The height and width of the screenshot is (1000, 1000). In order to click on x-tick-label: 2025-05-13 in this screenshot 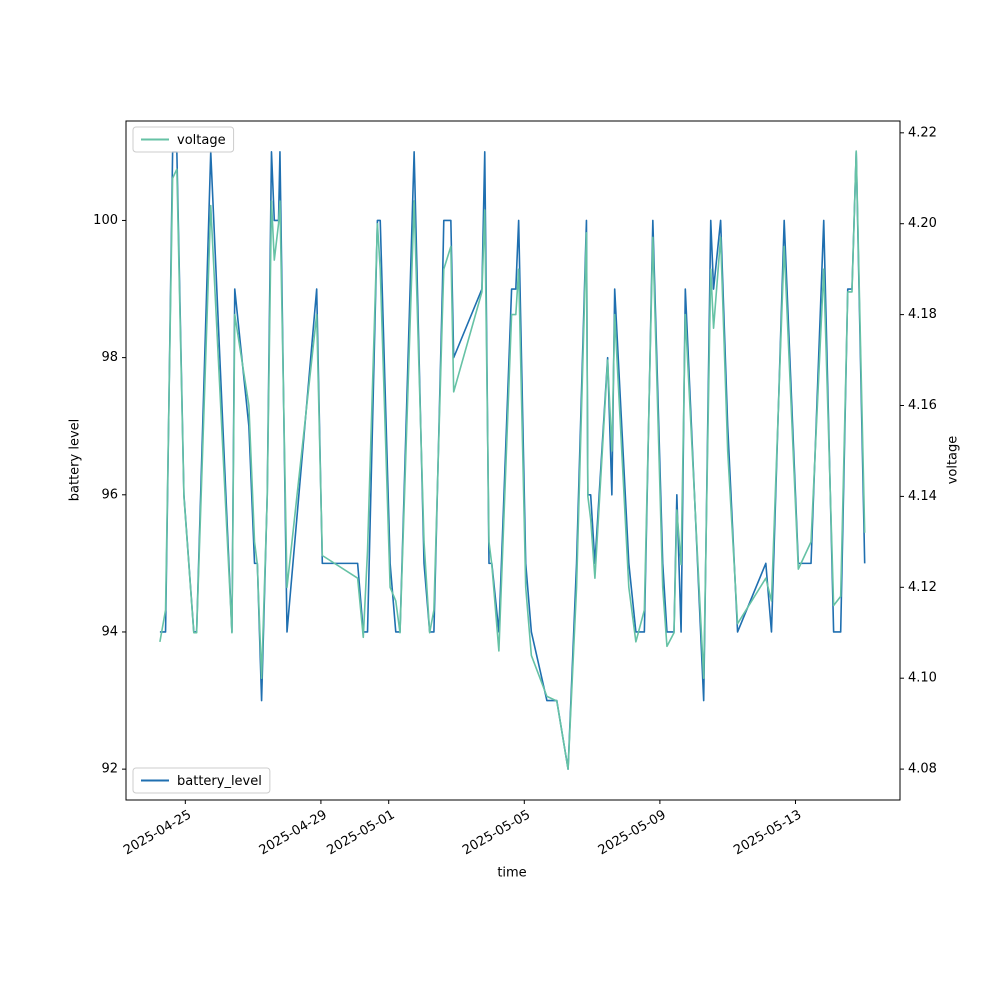, I will do `click(767, 833)`.